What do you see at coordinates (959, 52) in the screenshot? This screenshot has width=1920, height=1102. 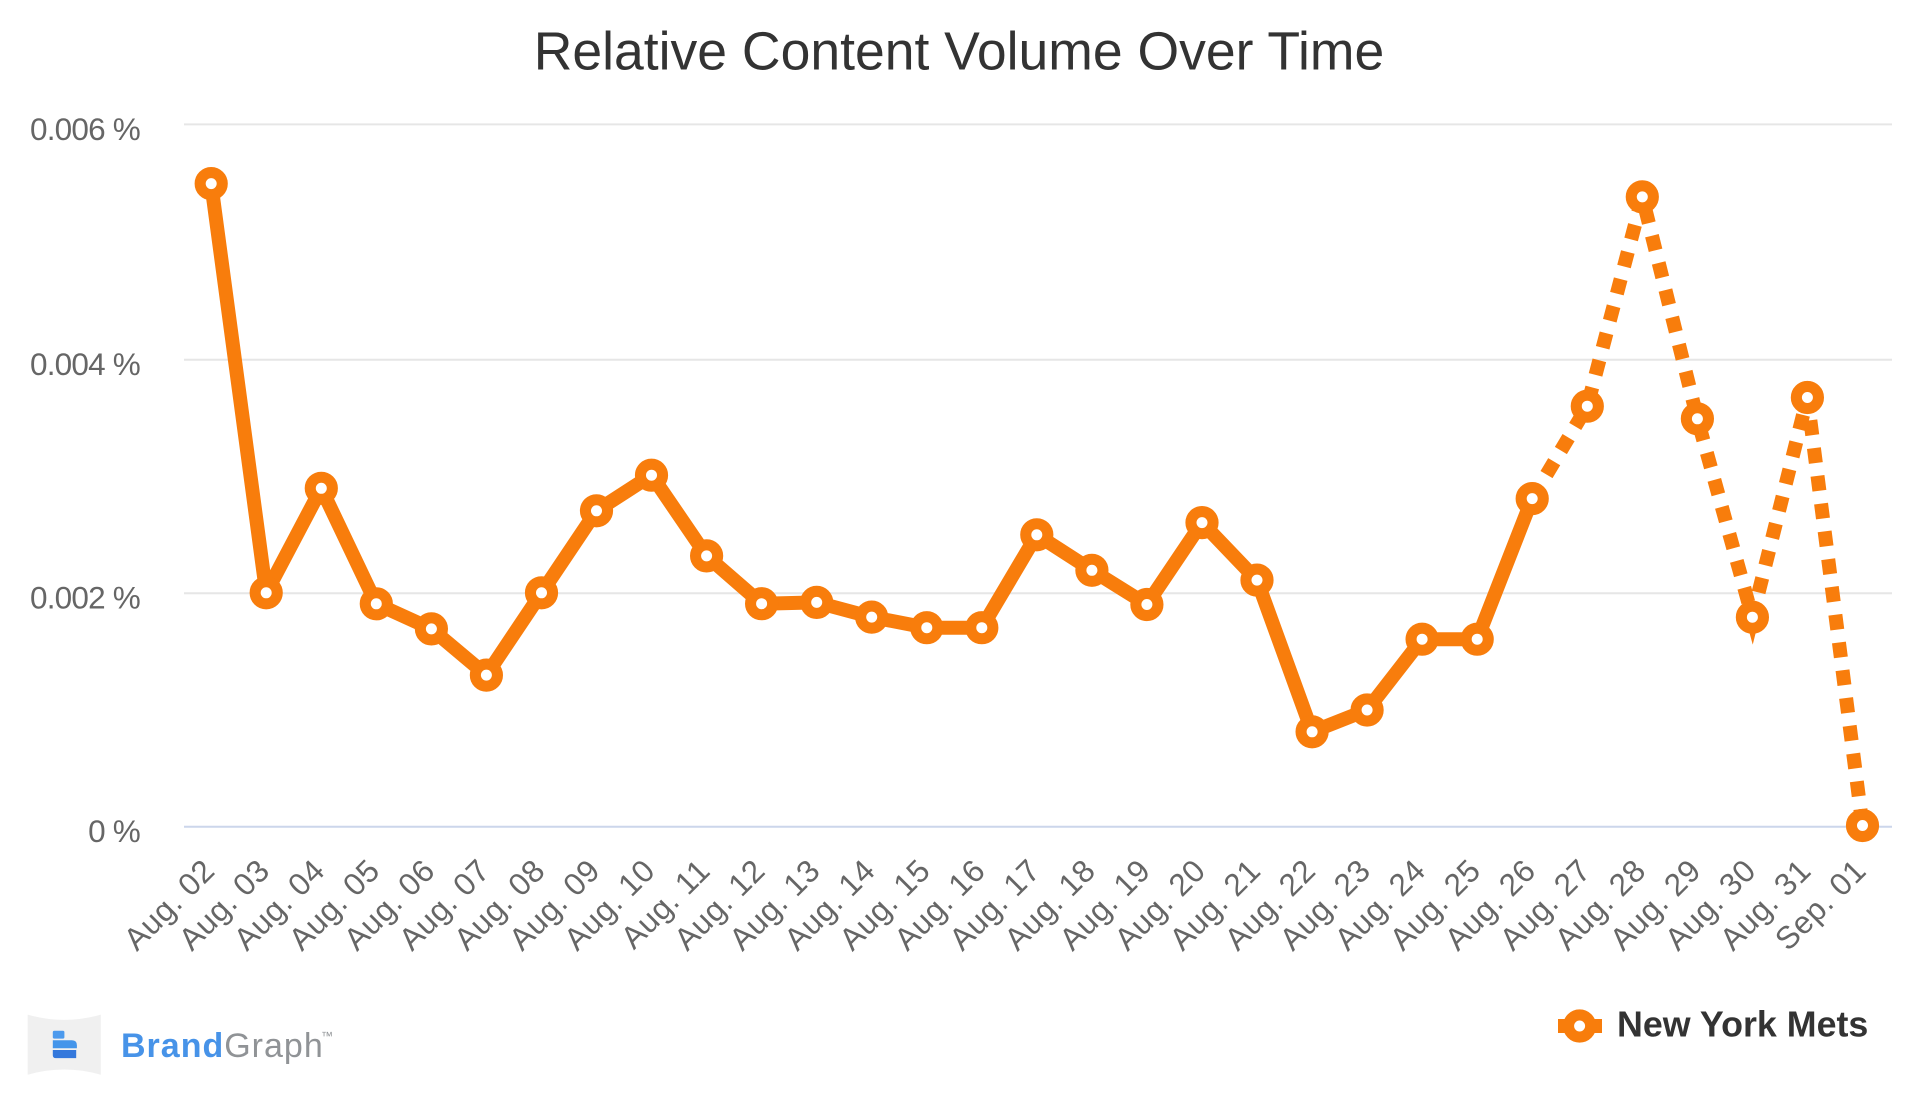 I see `svg-text:Relative Content Volume Over T: Relative Content Volume Over Time` at bounding box center [959, 52].